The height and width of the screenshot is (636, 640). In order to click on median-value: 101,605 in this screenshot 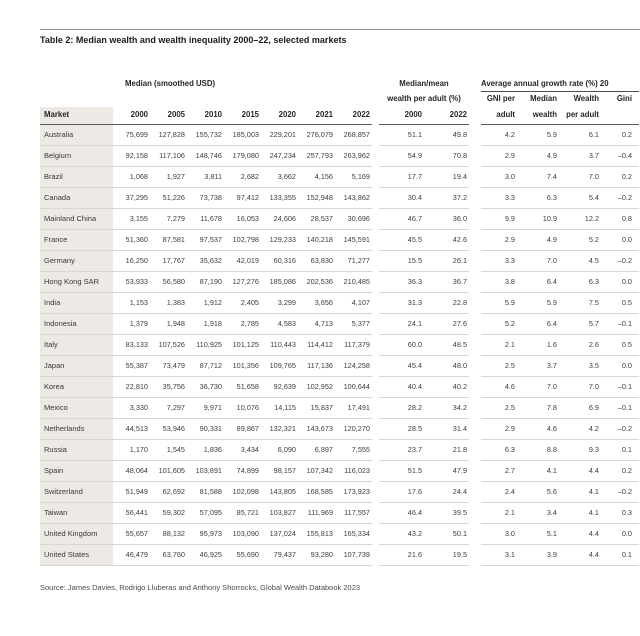, I will do `click(168, 471)`.